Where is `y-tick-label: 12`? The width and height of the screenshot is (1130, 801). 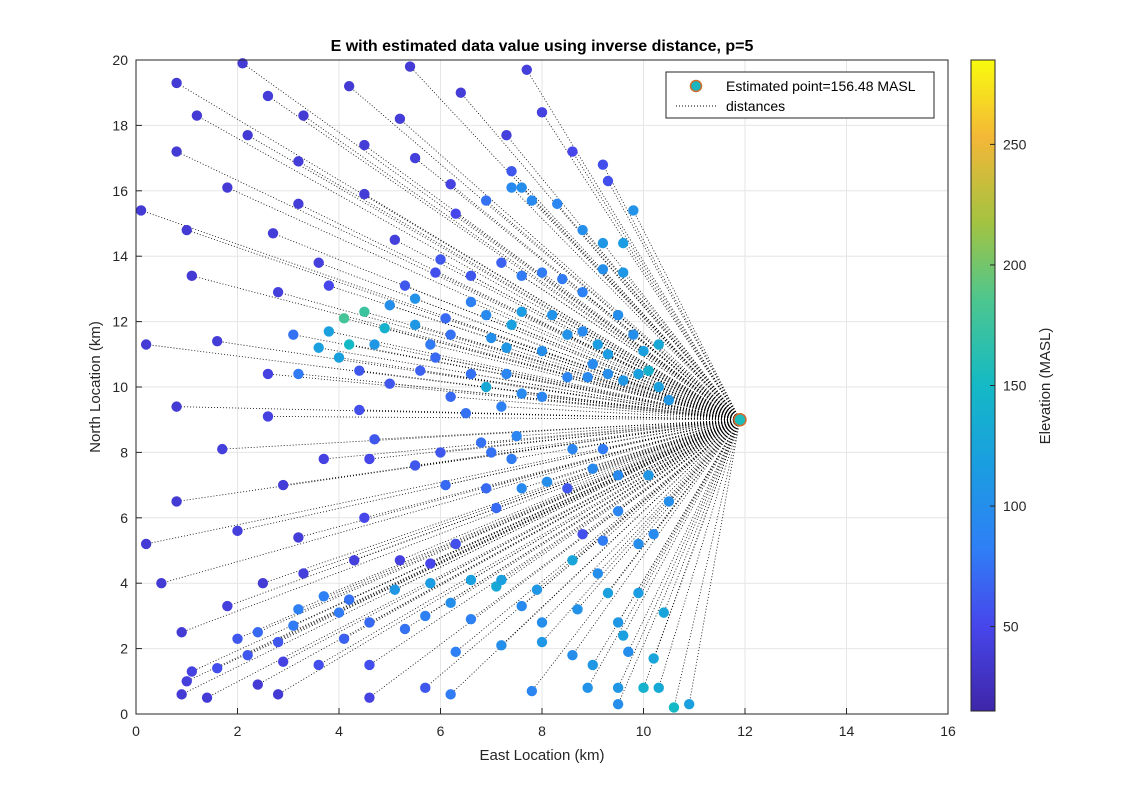 y-tick-label: 12 is located at coordinates (120, 322).